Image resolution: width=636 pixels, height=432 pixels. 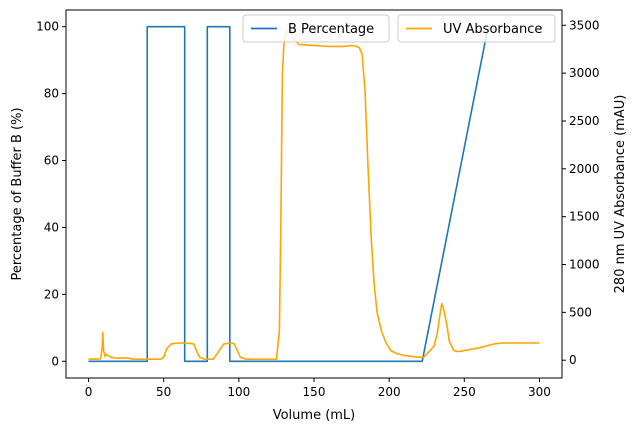 What do you see at coordinates (314, 415) in the screenshot?
I see `x-axis-label: Volume (mL)` at bounding box center [314, 415].